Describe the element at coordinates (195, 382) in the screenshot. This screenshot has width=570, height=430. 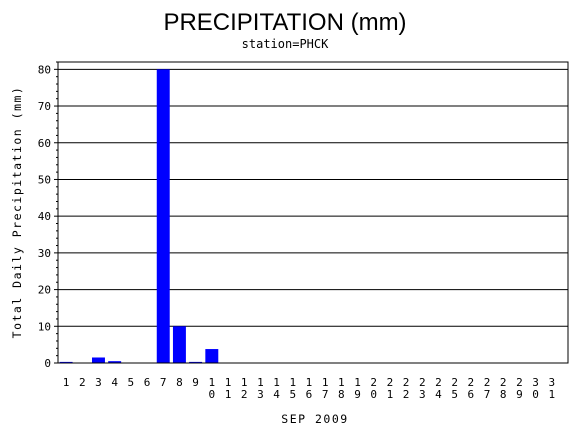
I see `x-tick-label: 9` at that location.